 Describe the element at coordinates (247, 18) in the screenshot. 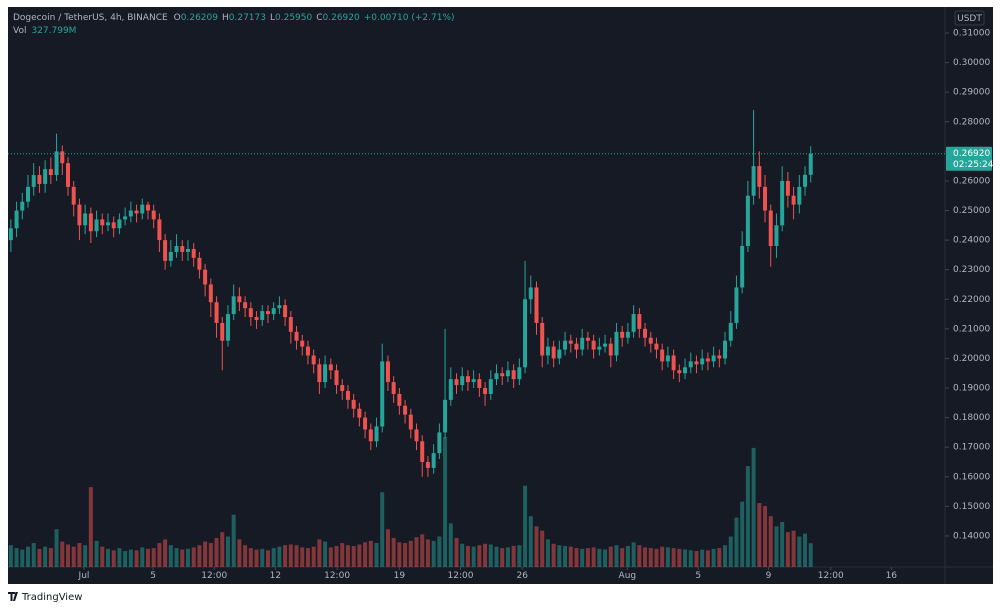

I see `ohlc-value: 0.27173` at that location.